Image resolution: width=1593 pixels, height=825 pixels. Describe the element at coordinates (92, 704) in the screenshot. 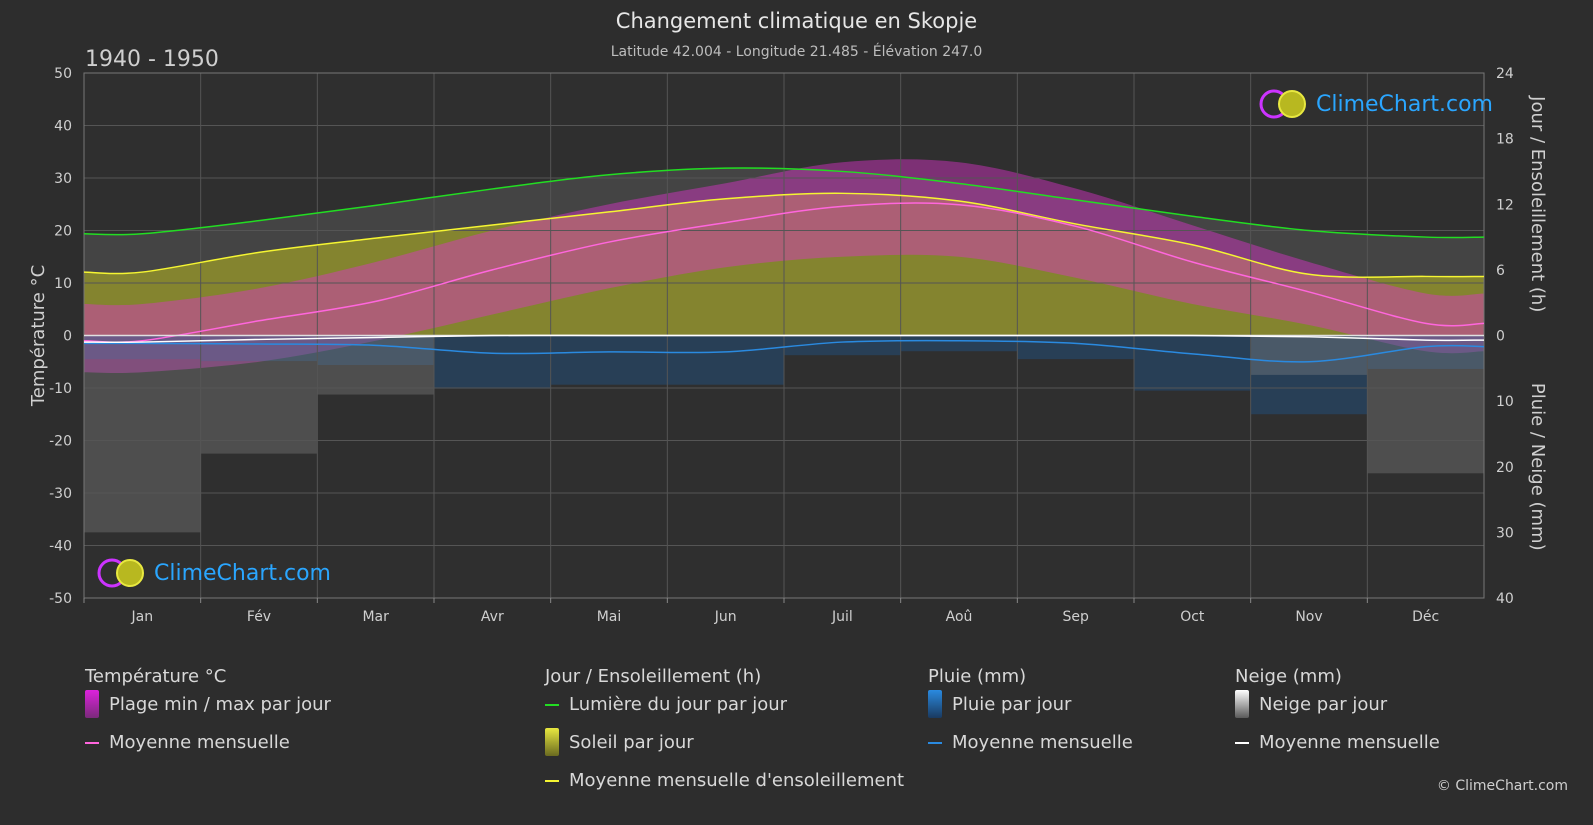

I see `temp-range-swatch` at that location.